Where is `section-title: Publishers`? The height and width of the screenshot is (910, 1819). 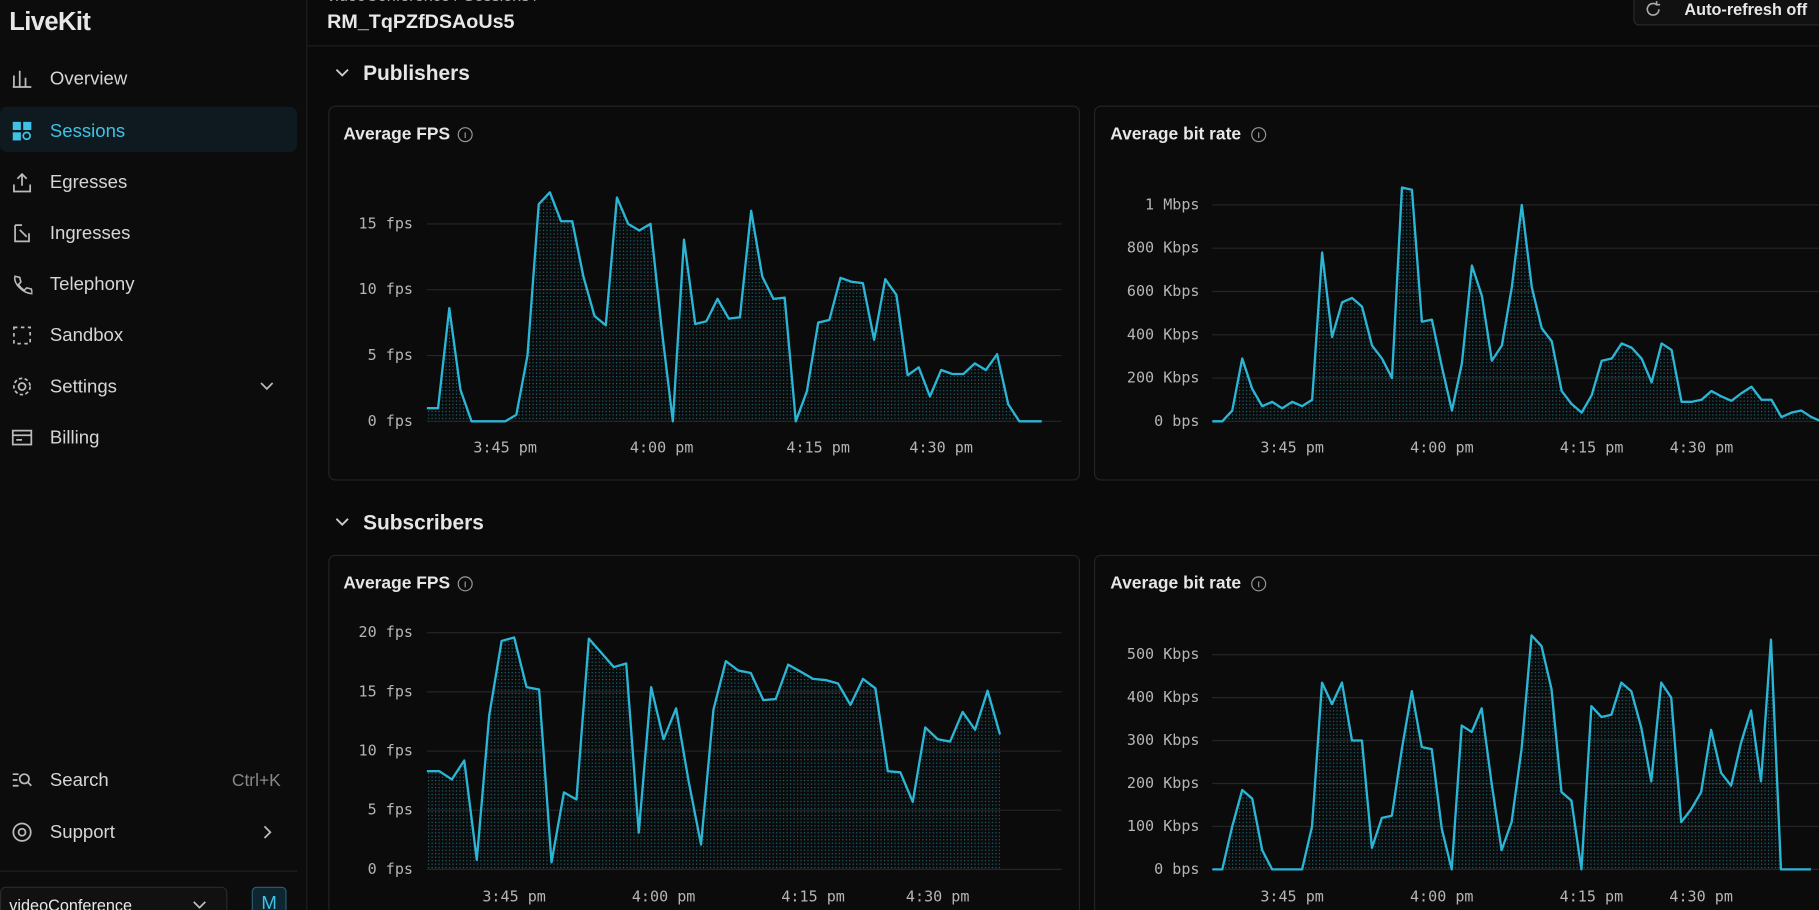
section-title: Publishers is located at coordinates (416, 73).